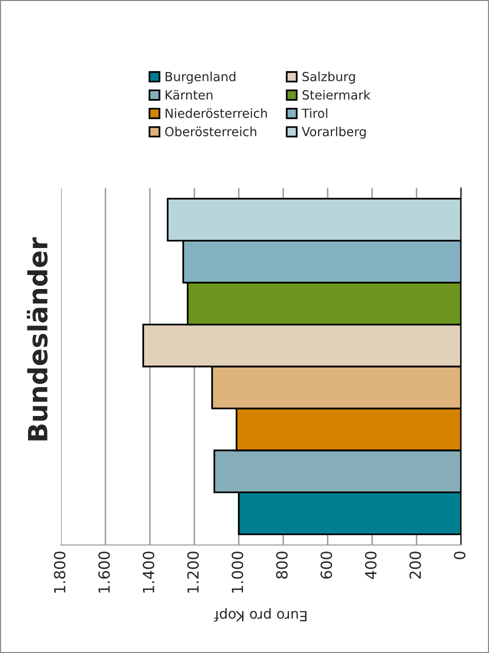 Image resolution: width=489 pixels, height=653 pixels. I want to click on x-tick-label: 200, so click(415, 565).